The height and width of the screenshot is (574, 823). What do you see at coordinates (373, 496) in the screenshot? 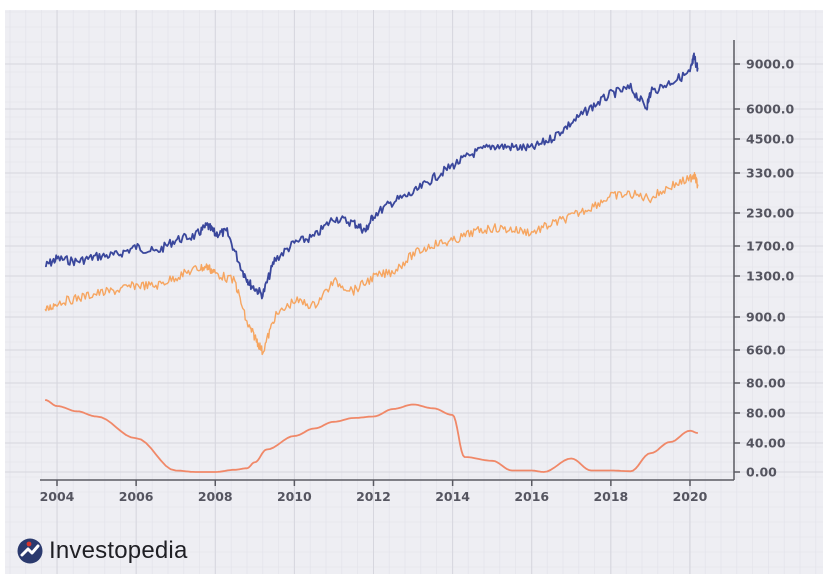
I see `x-tick-label: 2012` at bounding box center [373, 496].